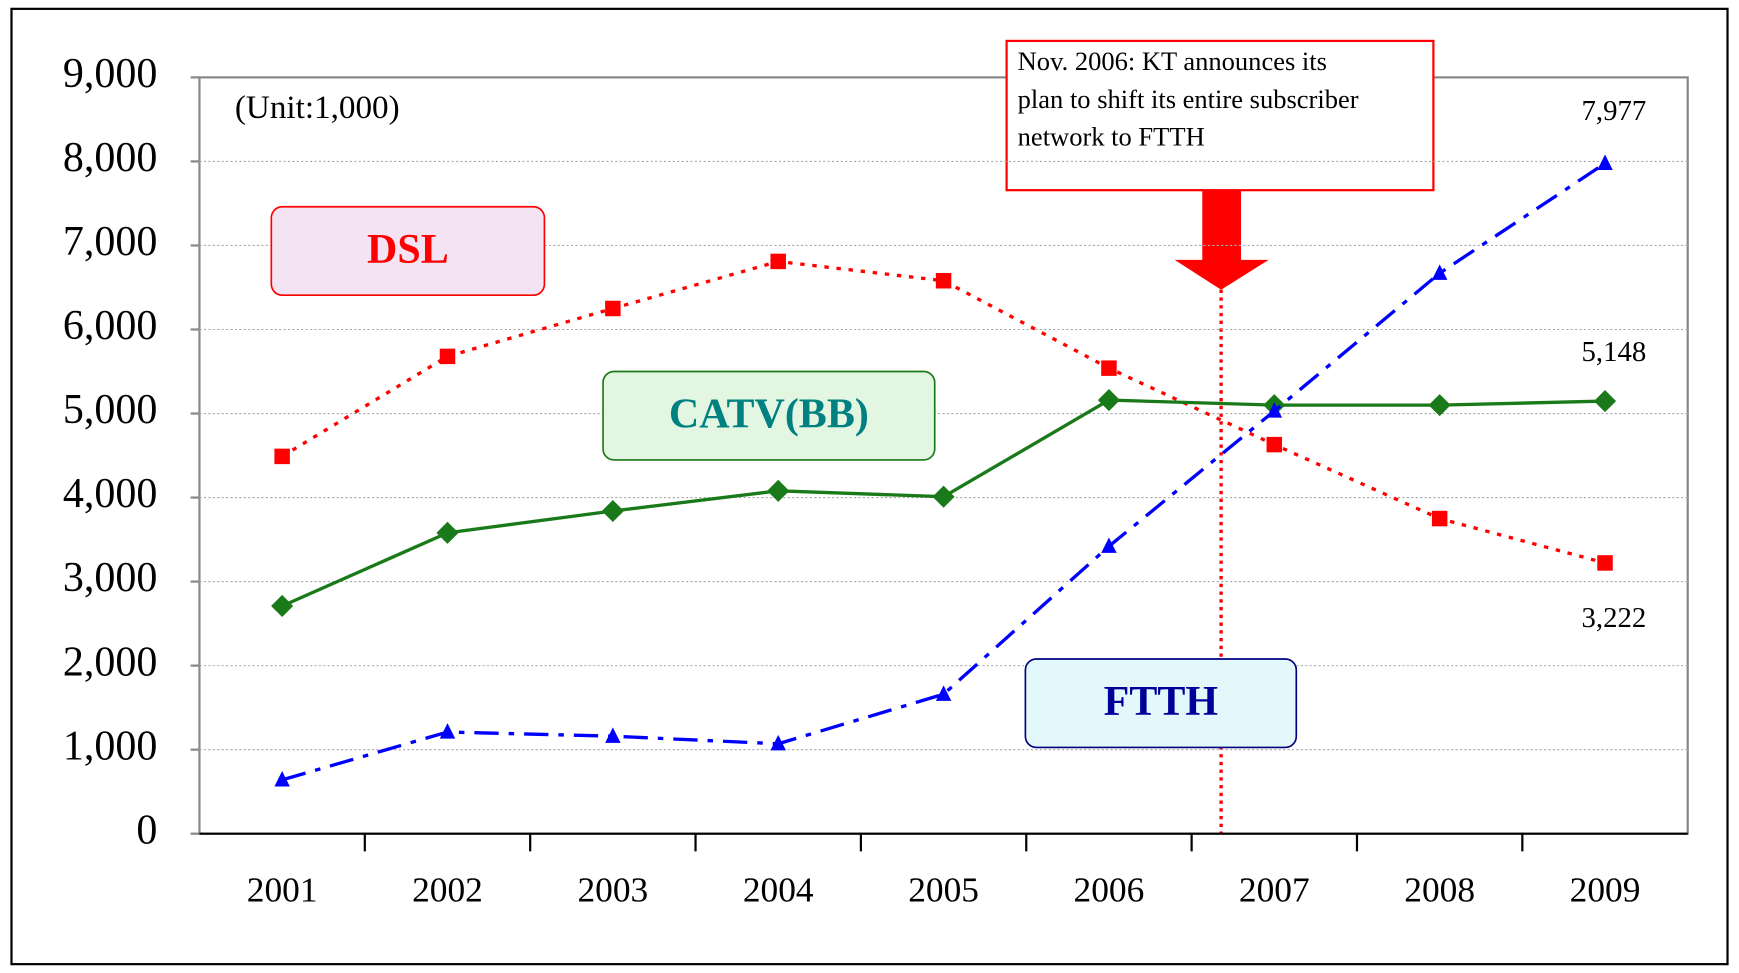 The height and width of the screenshot is (973, 1739). What do you see at coordinates (1605, 890) in the screenshot?
I see `x-tick-label: 2009` at bounding box center [1605, 890].